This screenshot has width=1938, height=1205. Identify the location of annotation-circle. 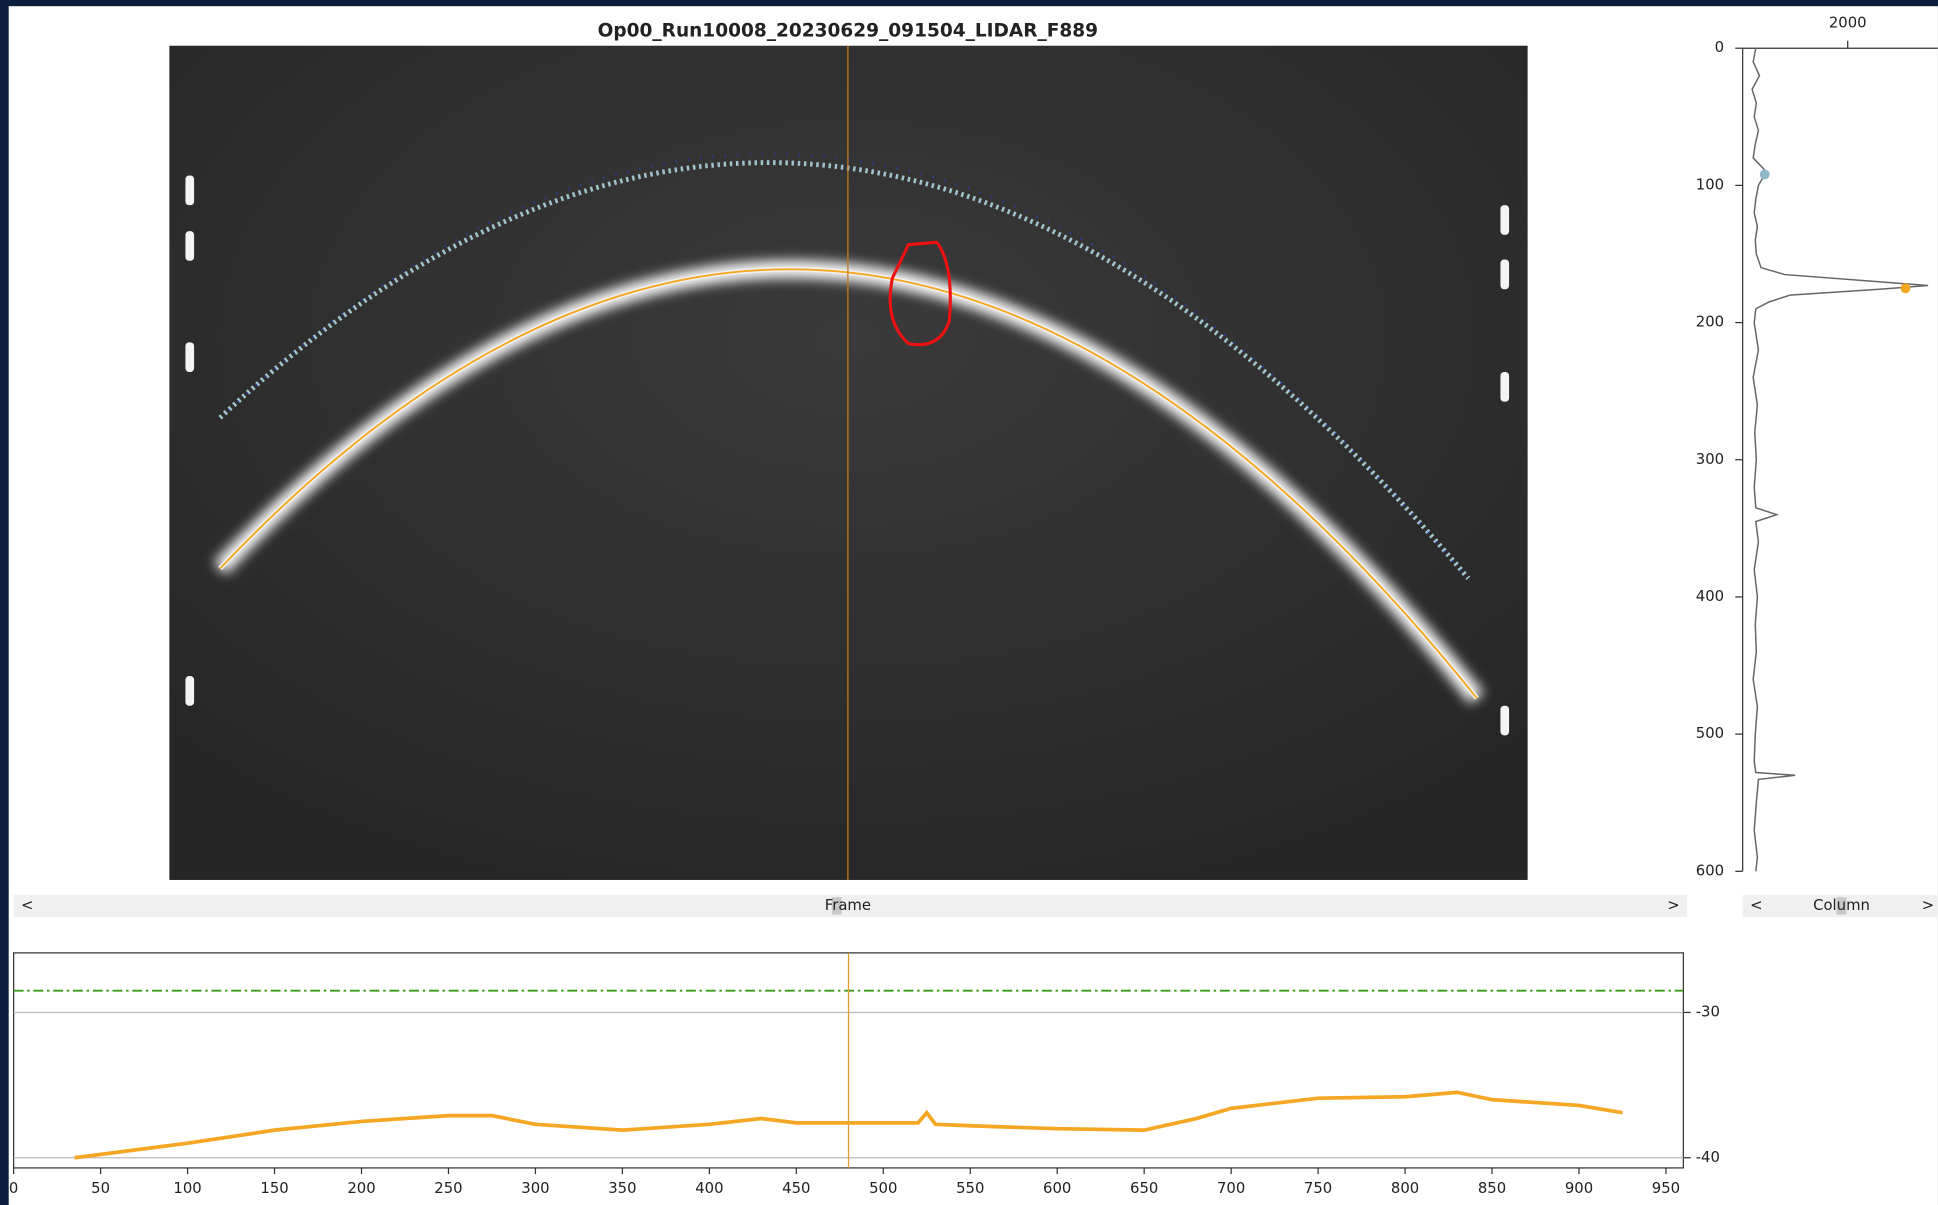
(920, 293).